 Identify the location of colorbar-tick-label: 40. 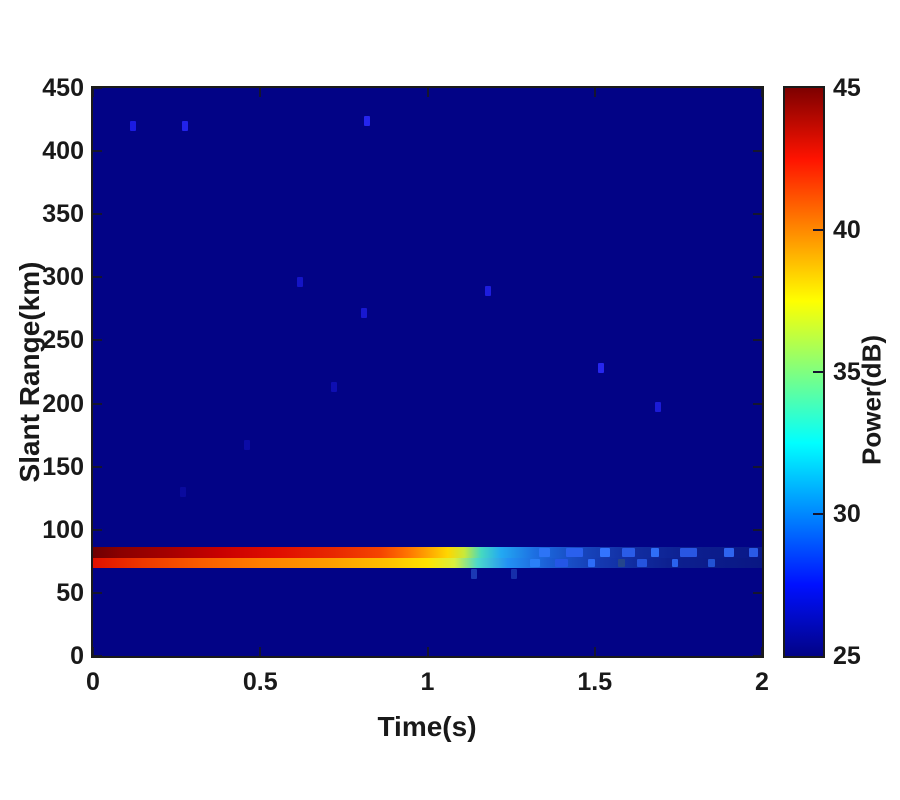
(847, 230).